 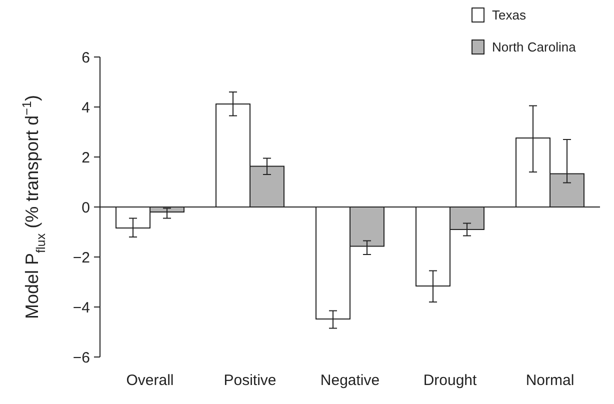 I want to click on y-tick-label: 6, so click(x=86, y=57).